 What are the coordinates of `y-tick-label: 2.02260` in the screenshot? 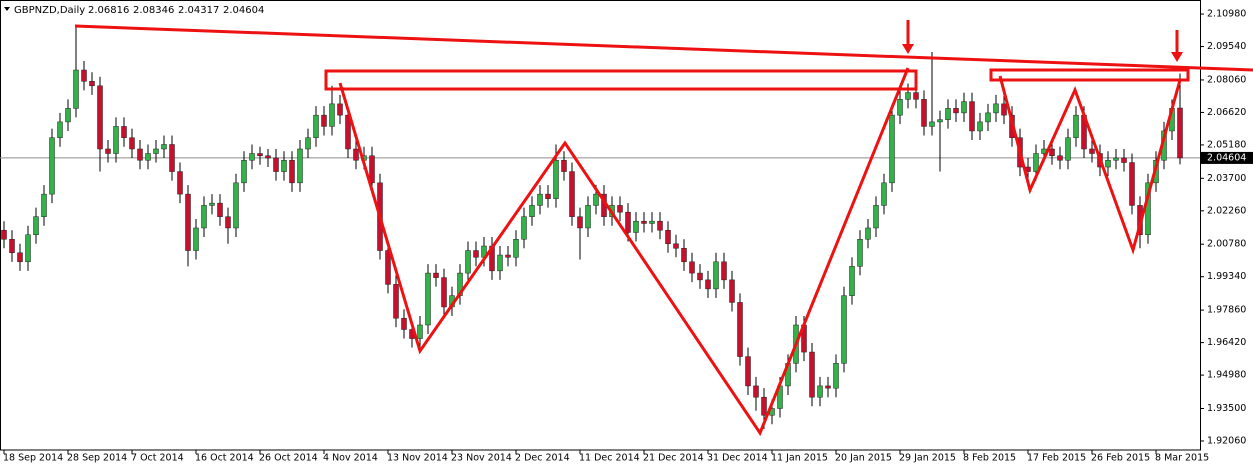 It's located at (1226, 210).